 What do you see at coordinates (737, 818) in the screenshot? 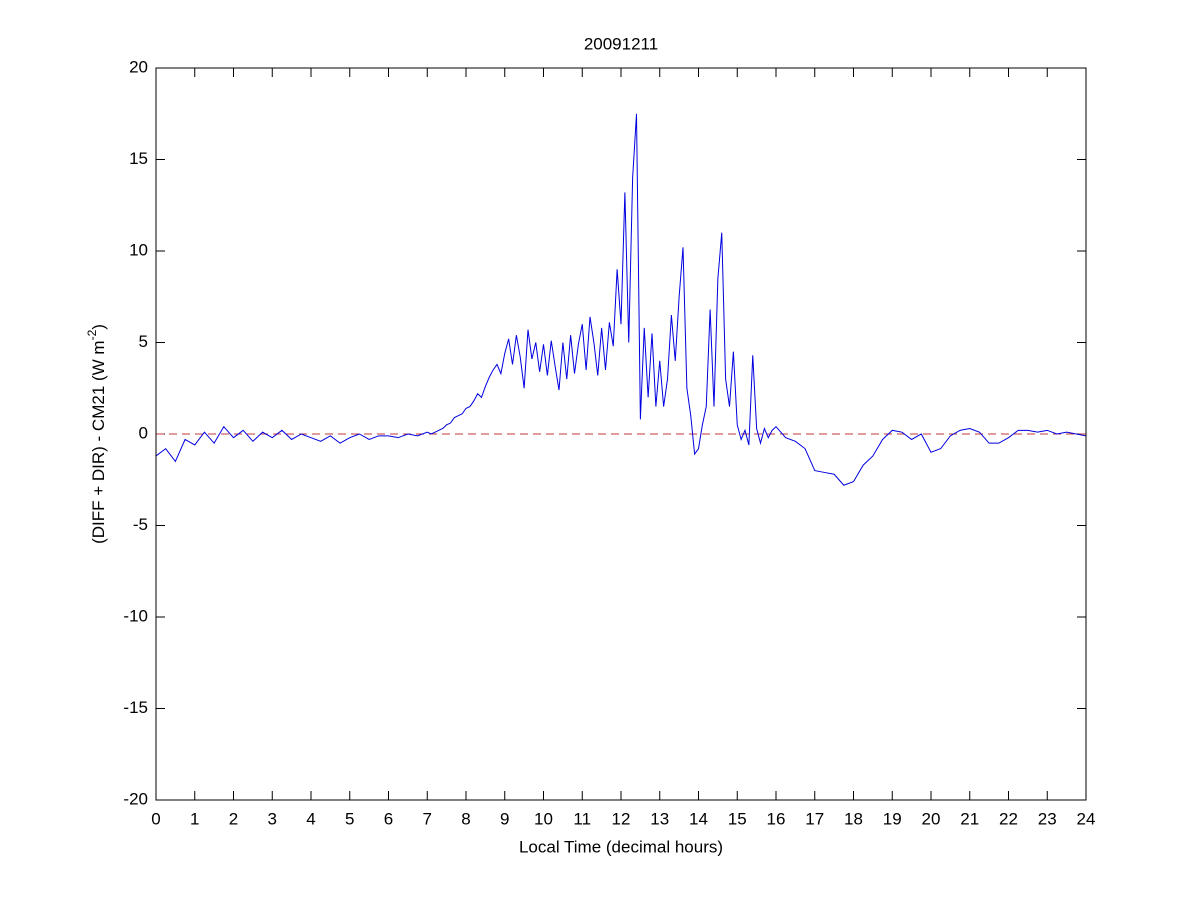
I see `x-tick-label: 15` at bounding box center [737, 818].